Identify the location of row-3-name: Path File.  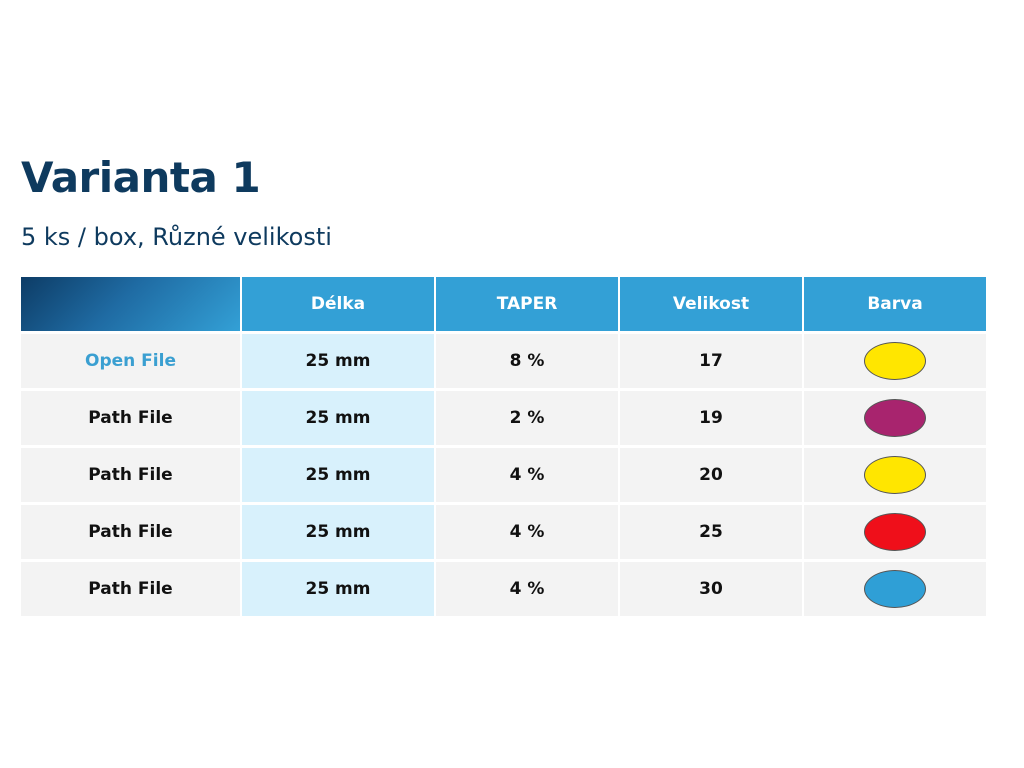
(130, 475).